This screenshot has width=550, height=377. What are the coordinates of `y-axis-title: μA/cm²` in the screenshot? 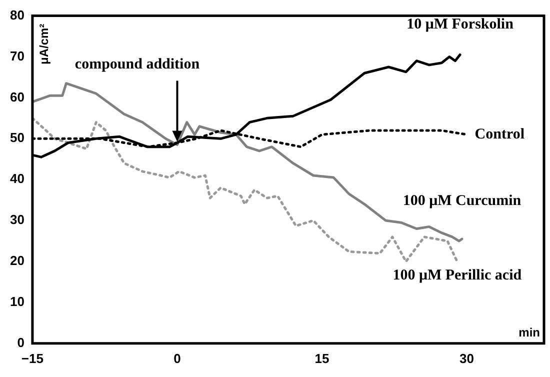 It's located at (43, 44).